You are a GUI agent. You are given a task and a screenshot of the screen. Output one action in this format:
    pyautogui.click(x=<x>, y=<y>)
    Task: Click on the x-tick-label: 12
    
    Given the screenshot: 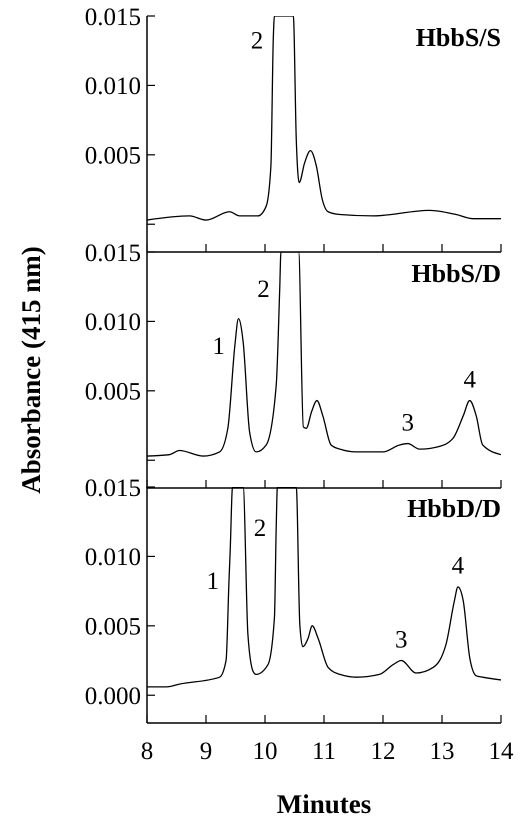 What is the action you would take?
    pyautogui.click(x=383, y=751)
    